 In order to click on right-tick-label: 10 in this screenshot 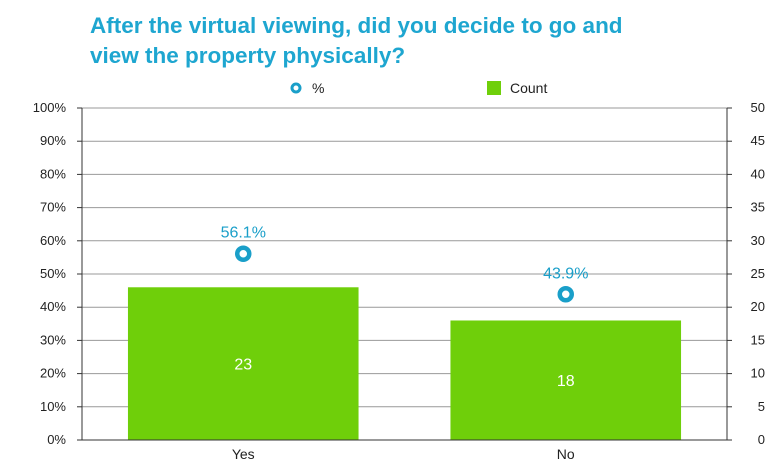, I will do `click(758, 373)`.